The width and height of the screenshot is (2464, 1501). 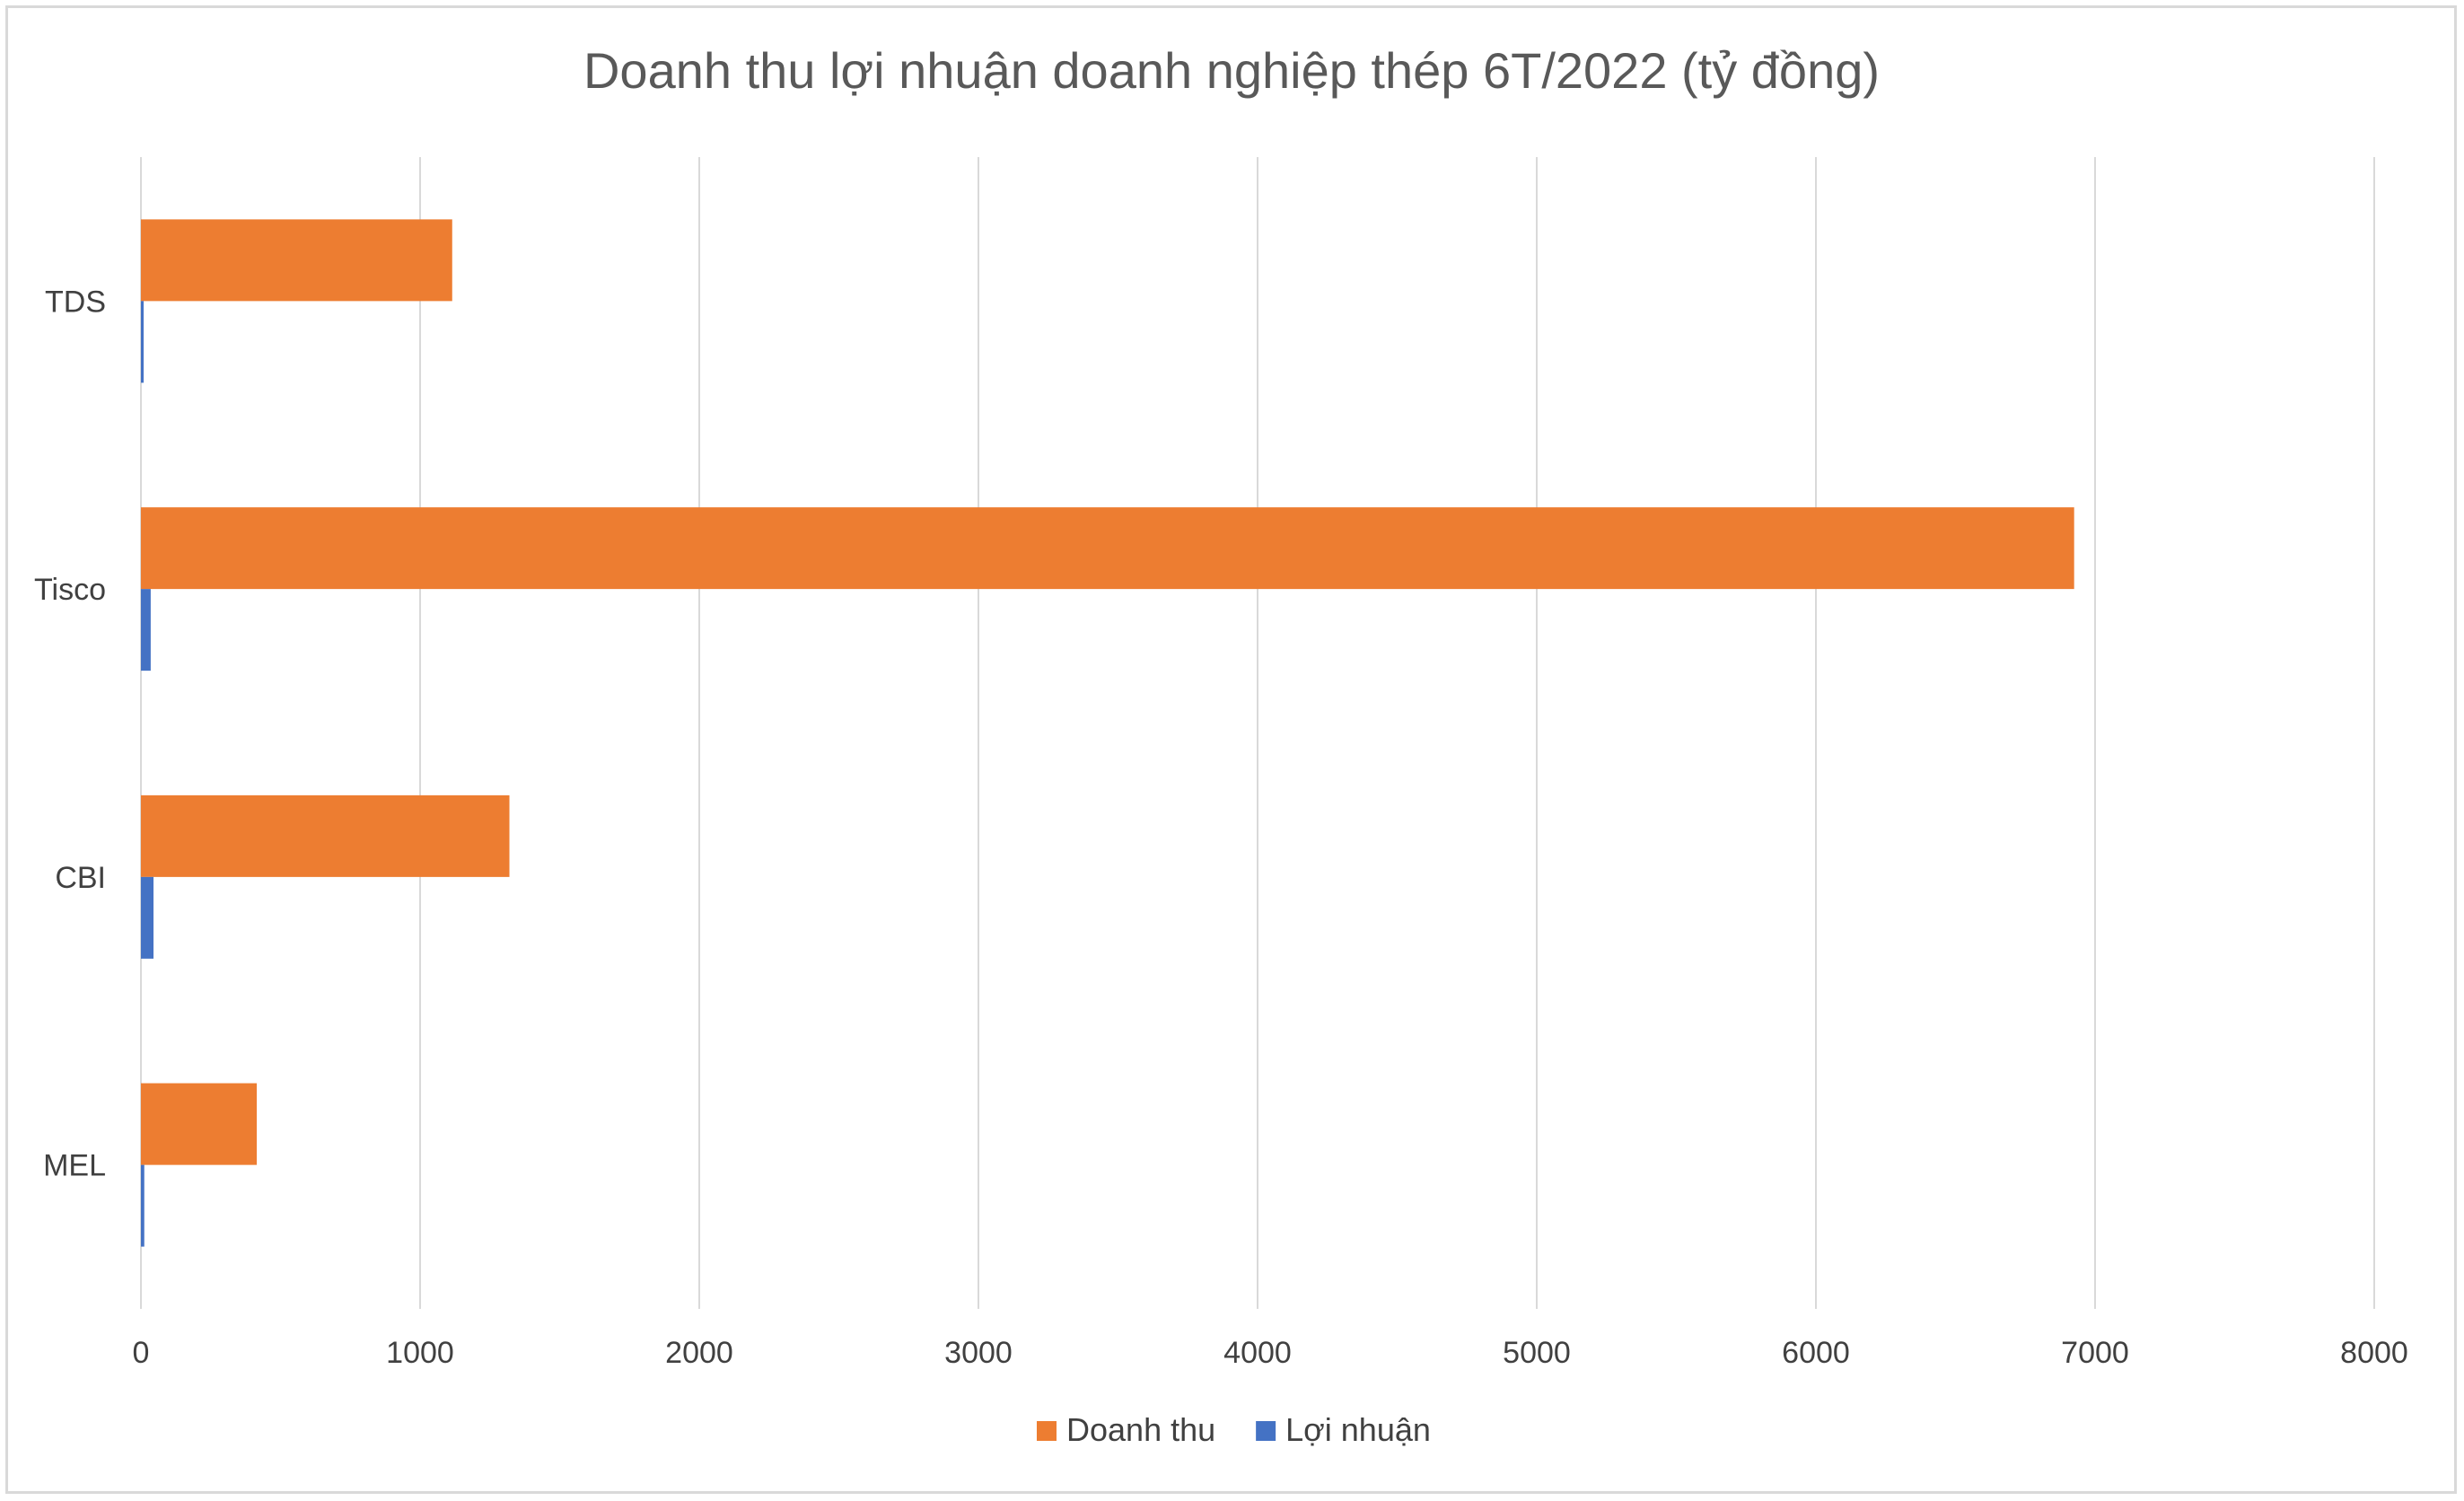 I want to click on x-tick-label: 2000, so click(x=699, y=1353).